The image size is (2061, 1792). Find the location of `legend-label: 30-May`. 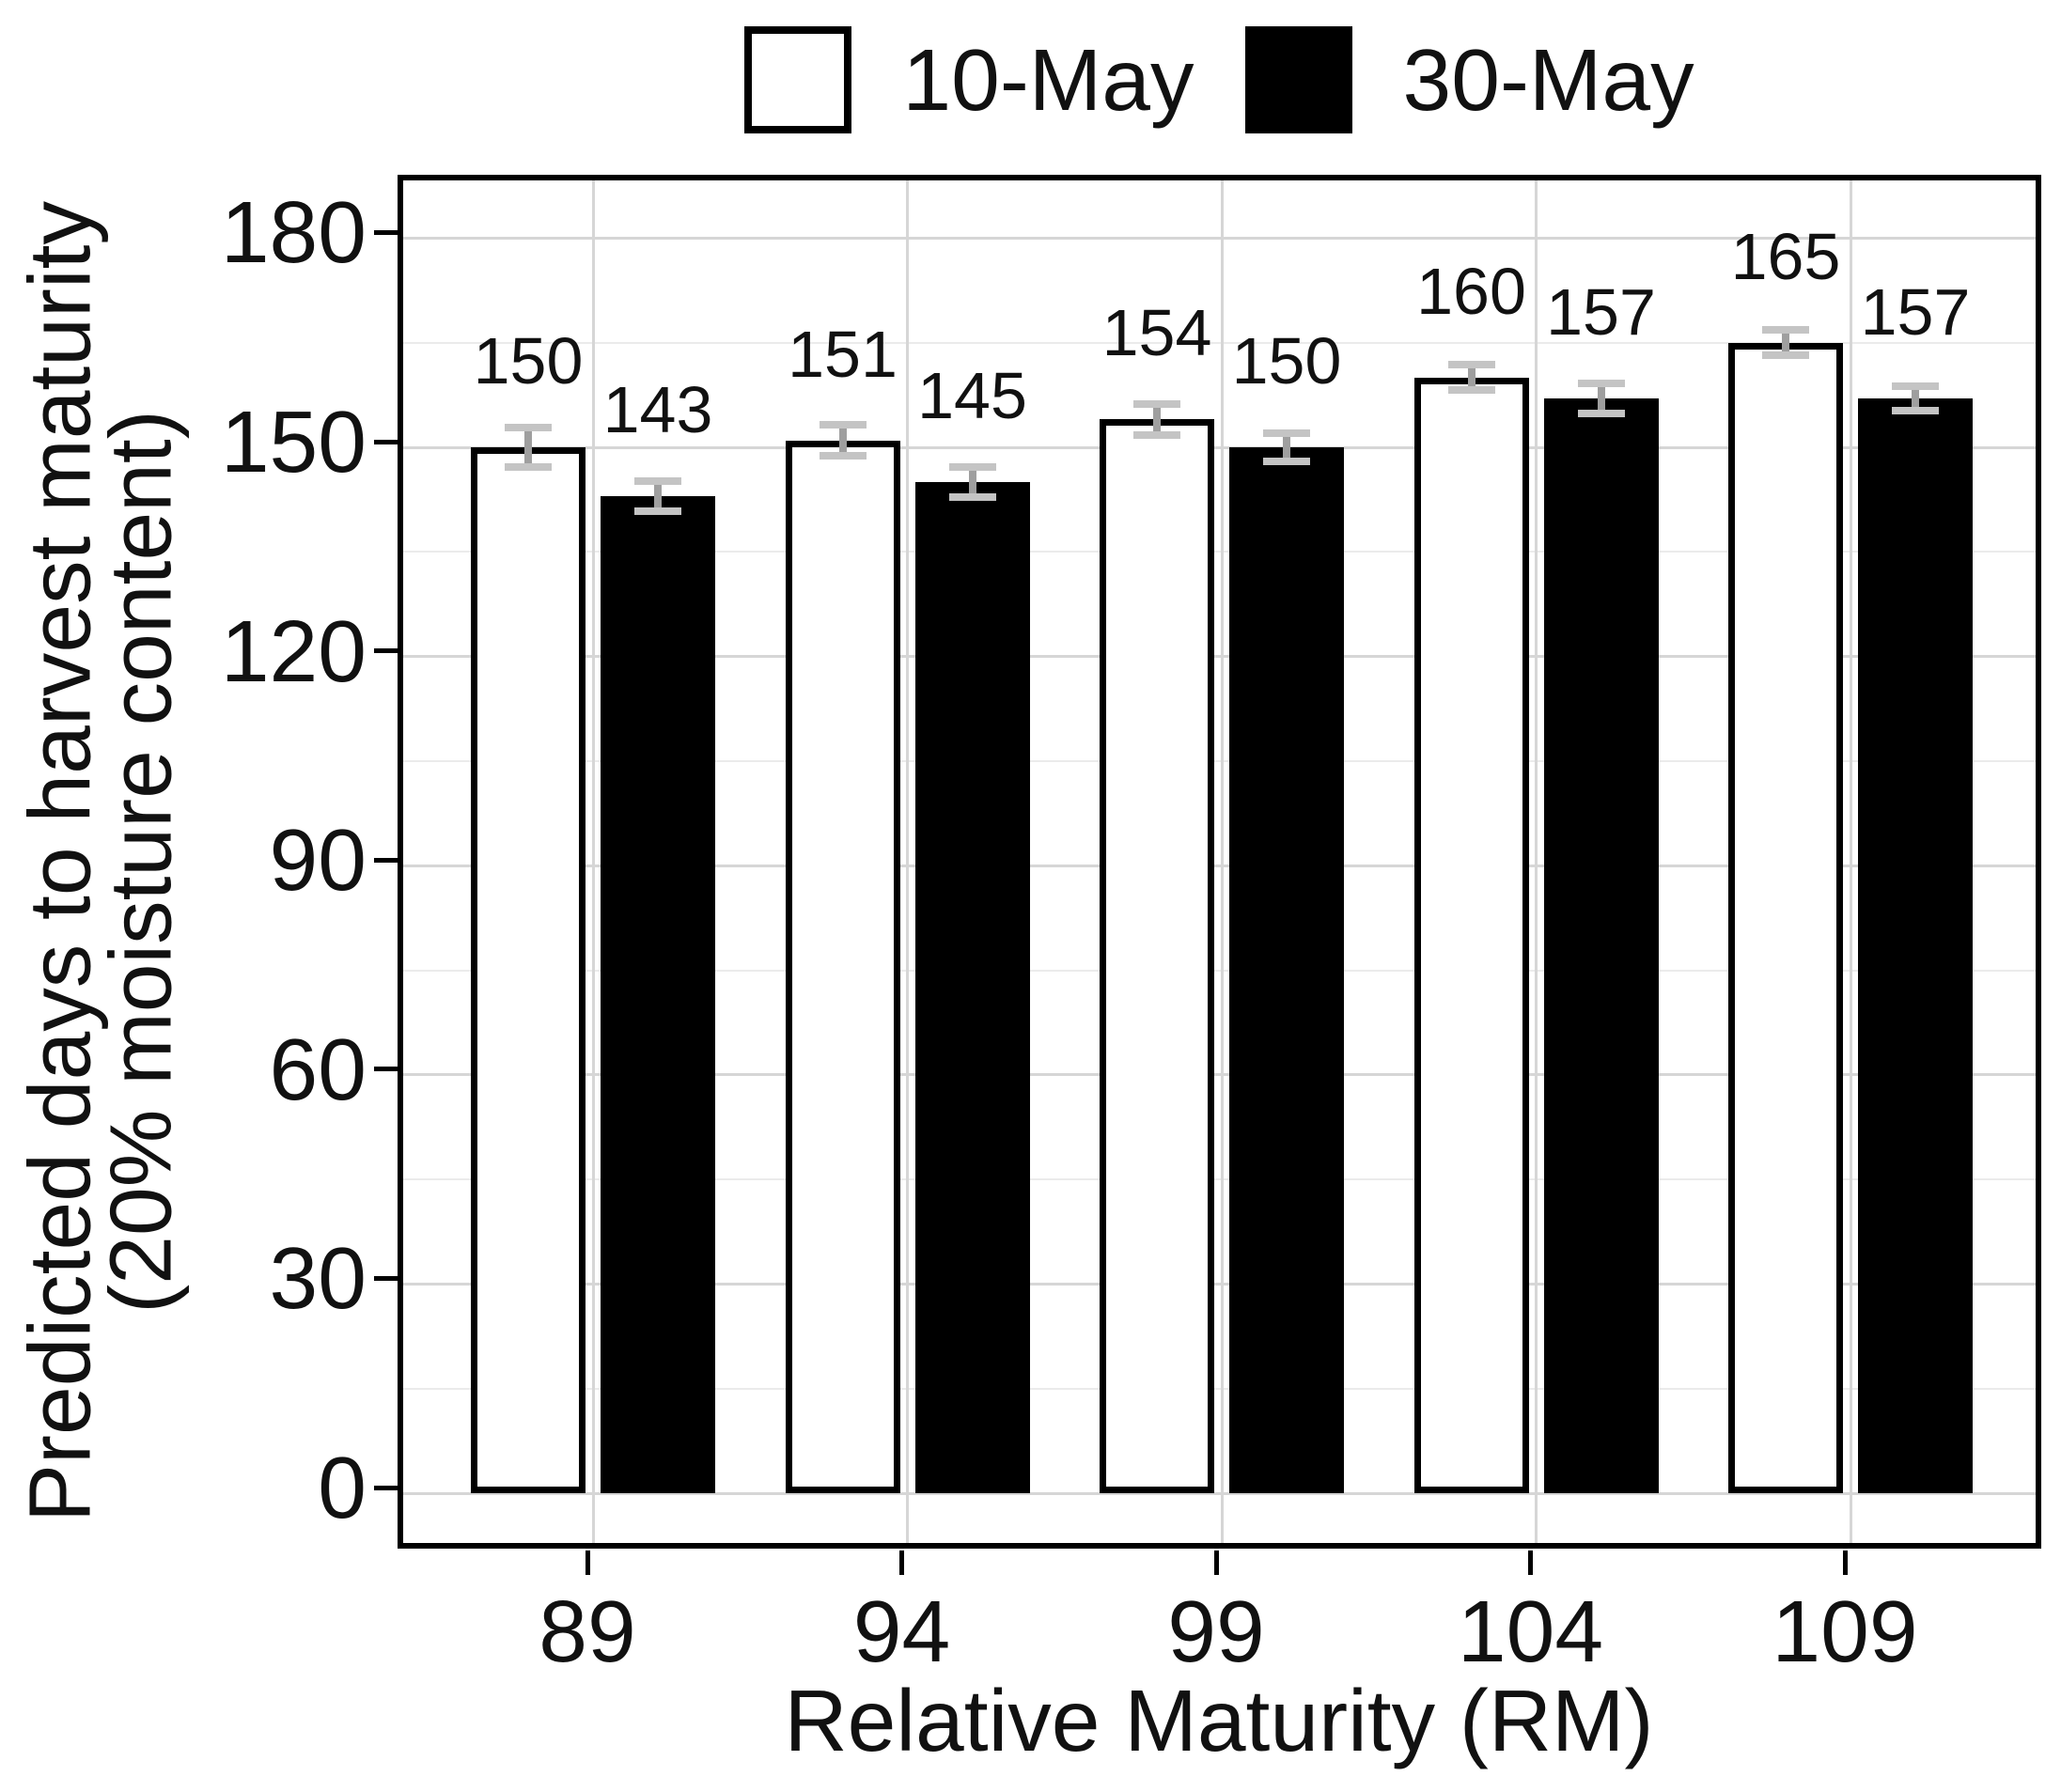

legend-label: 30-May is located at coordinates (1548, 80).